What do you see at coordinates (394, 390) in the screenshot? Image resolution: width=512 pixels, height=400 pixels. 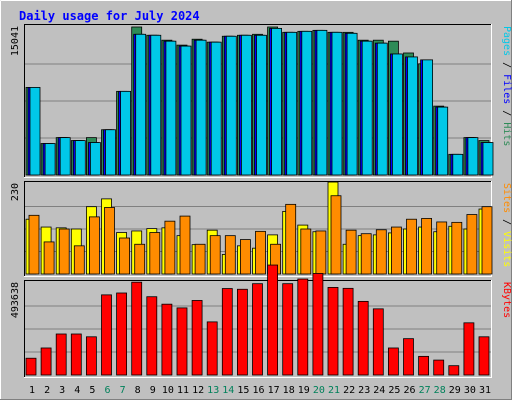 I see `day-label-25: 25` at bounding box center [394, 390].